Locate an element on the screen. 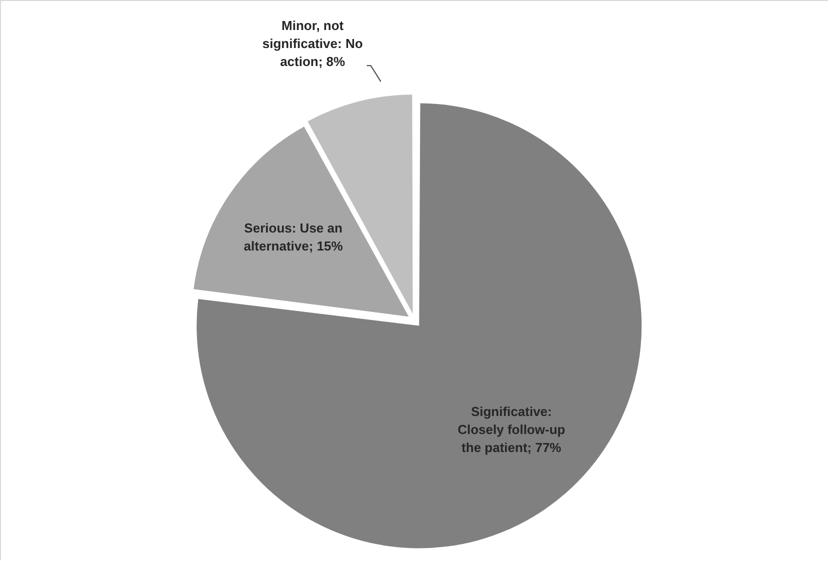  slice-label: Serious: Use an alternative; 15% is located at coordinates (294, 237).